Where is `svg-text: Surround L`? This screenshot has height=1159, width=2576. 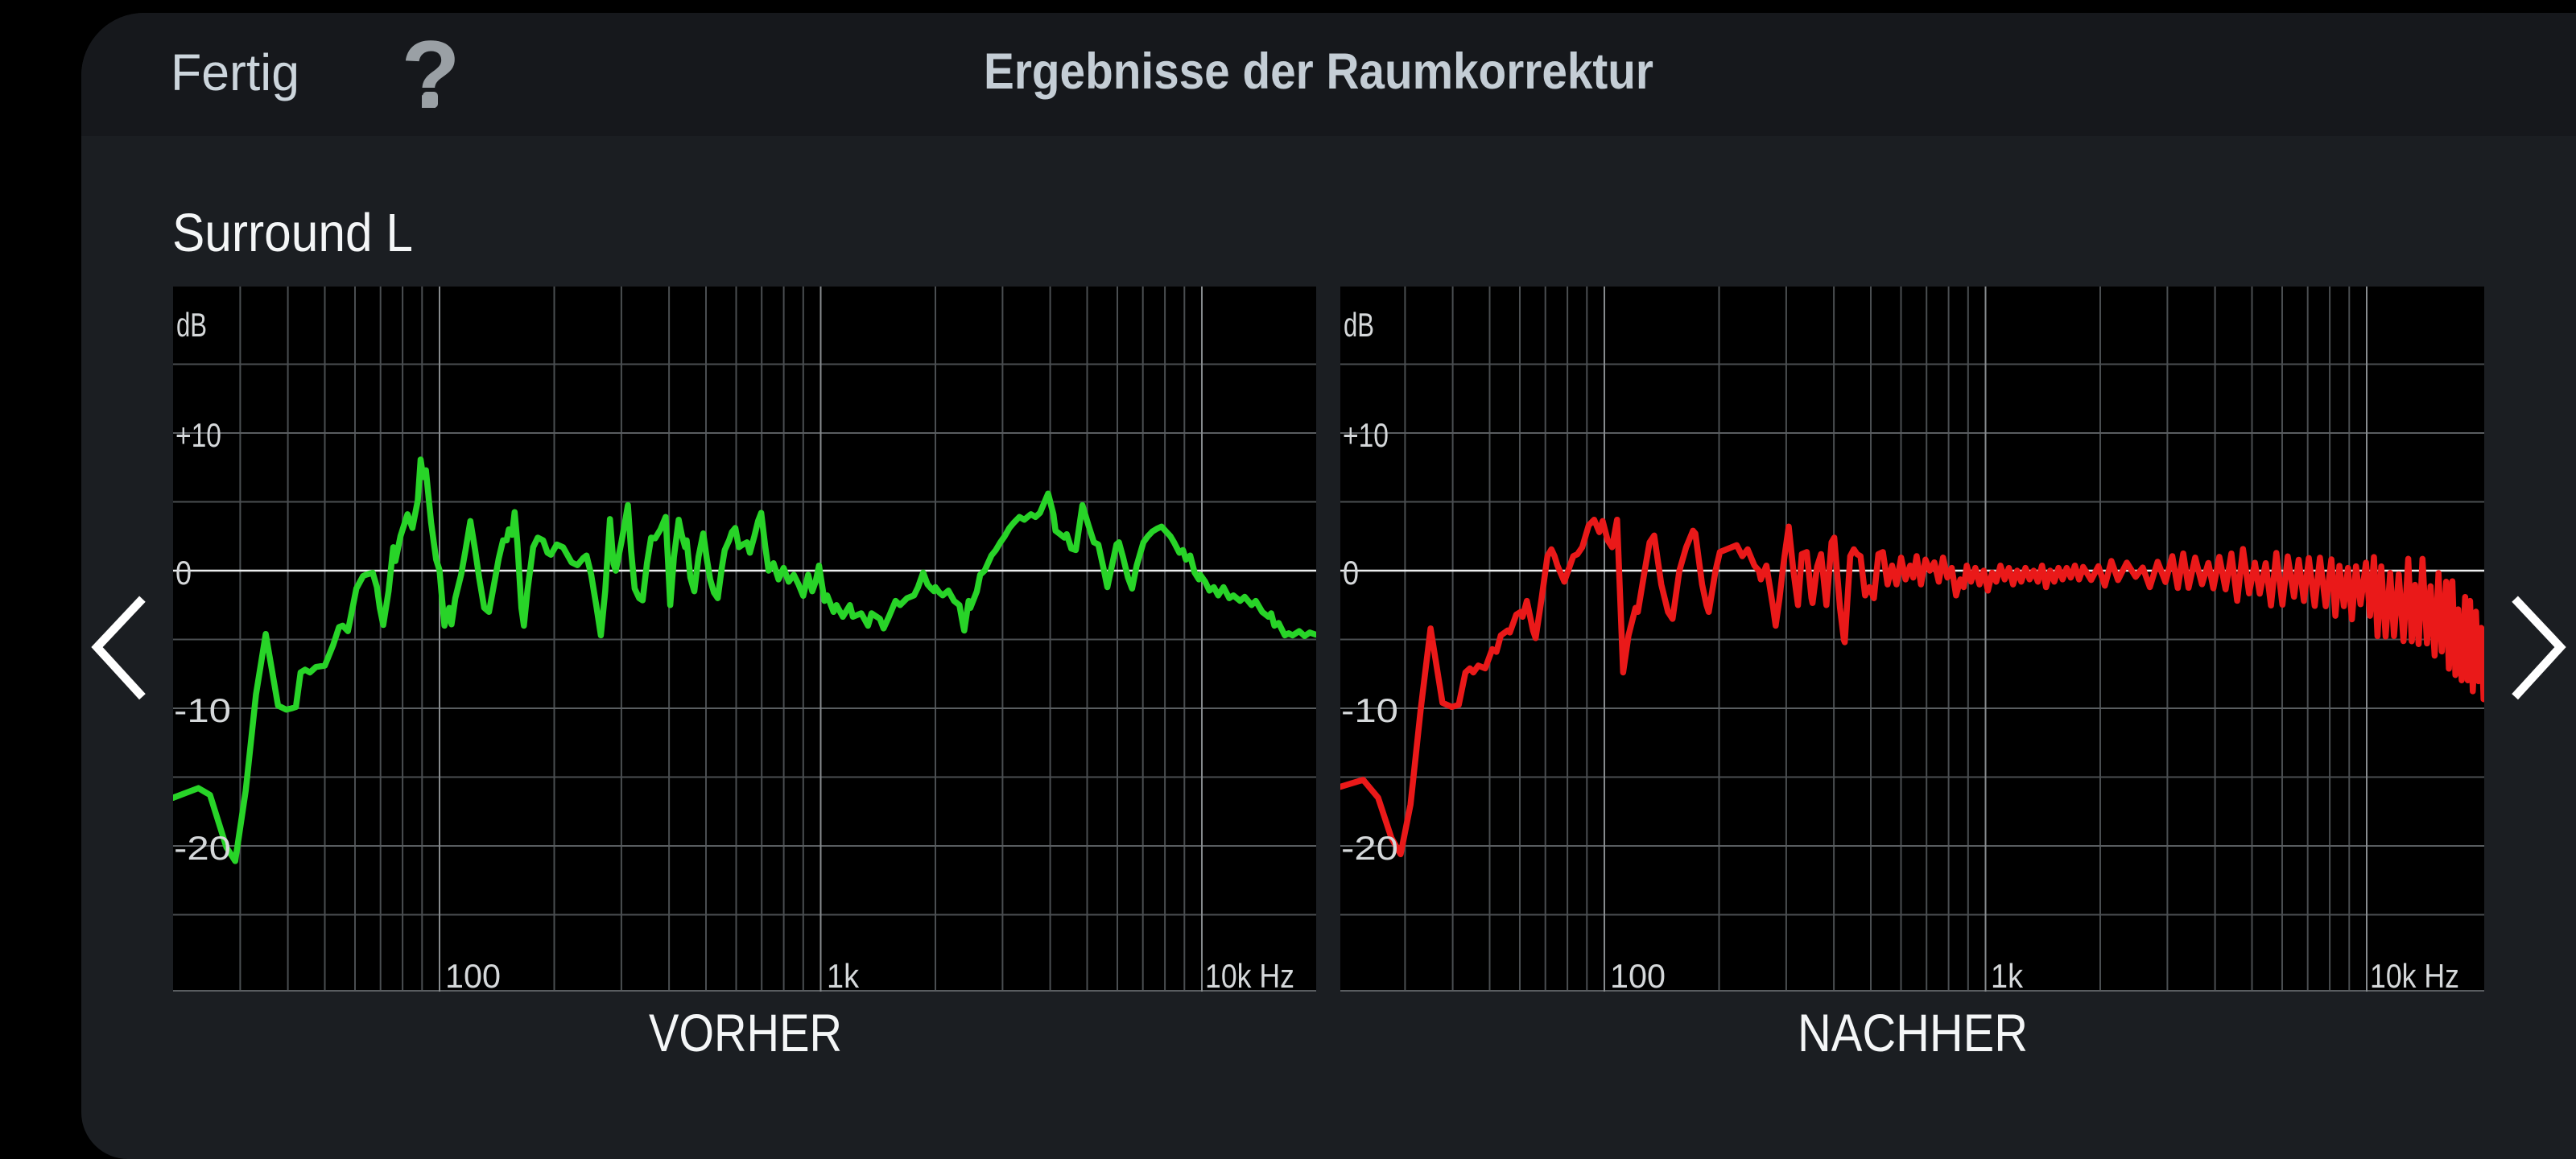
svg-text: Surround L is located at coordinates (292, 233).